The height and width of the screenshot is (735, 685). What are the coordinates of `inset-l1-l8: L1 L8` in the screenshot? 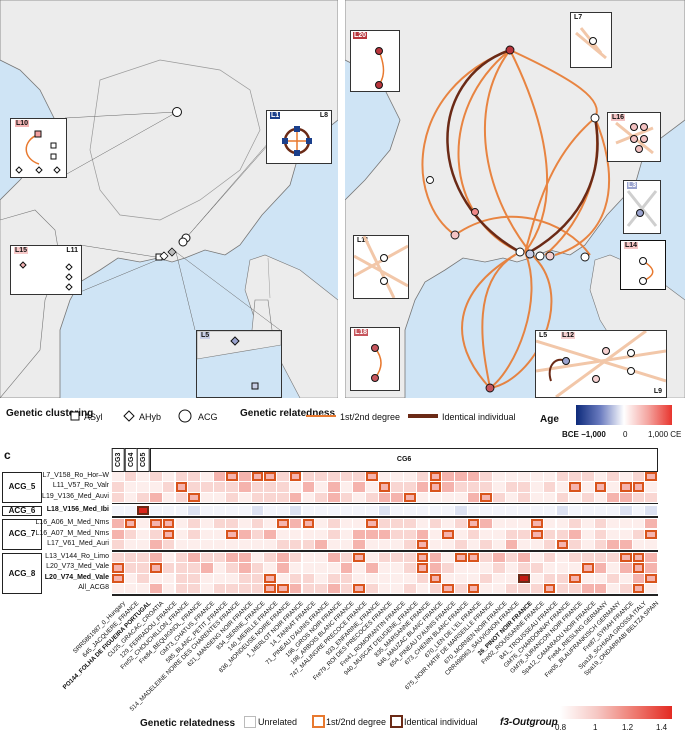 It's located at (299, 137).